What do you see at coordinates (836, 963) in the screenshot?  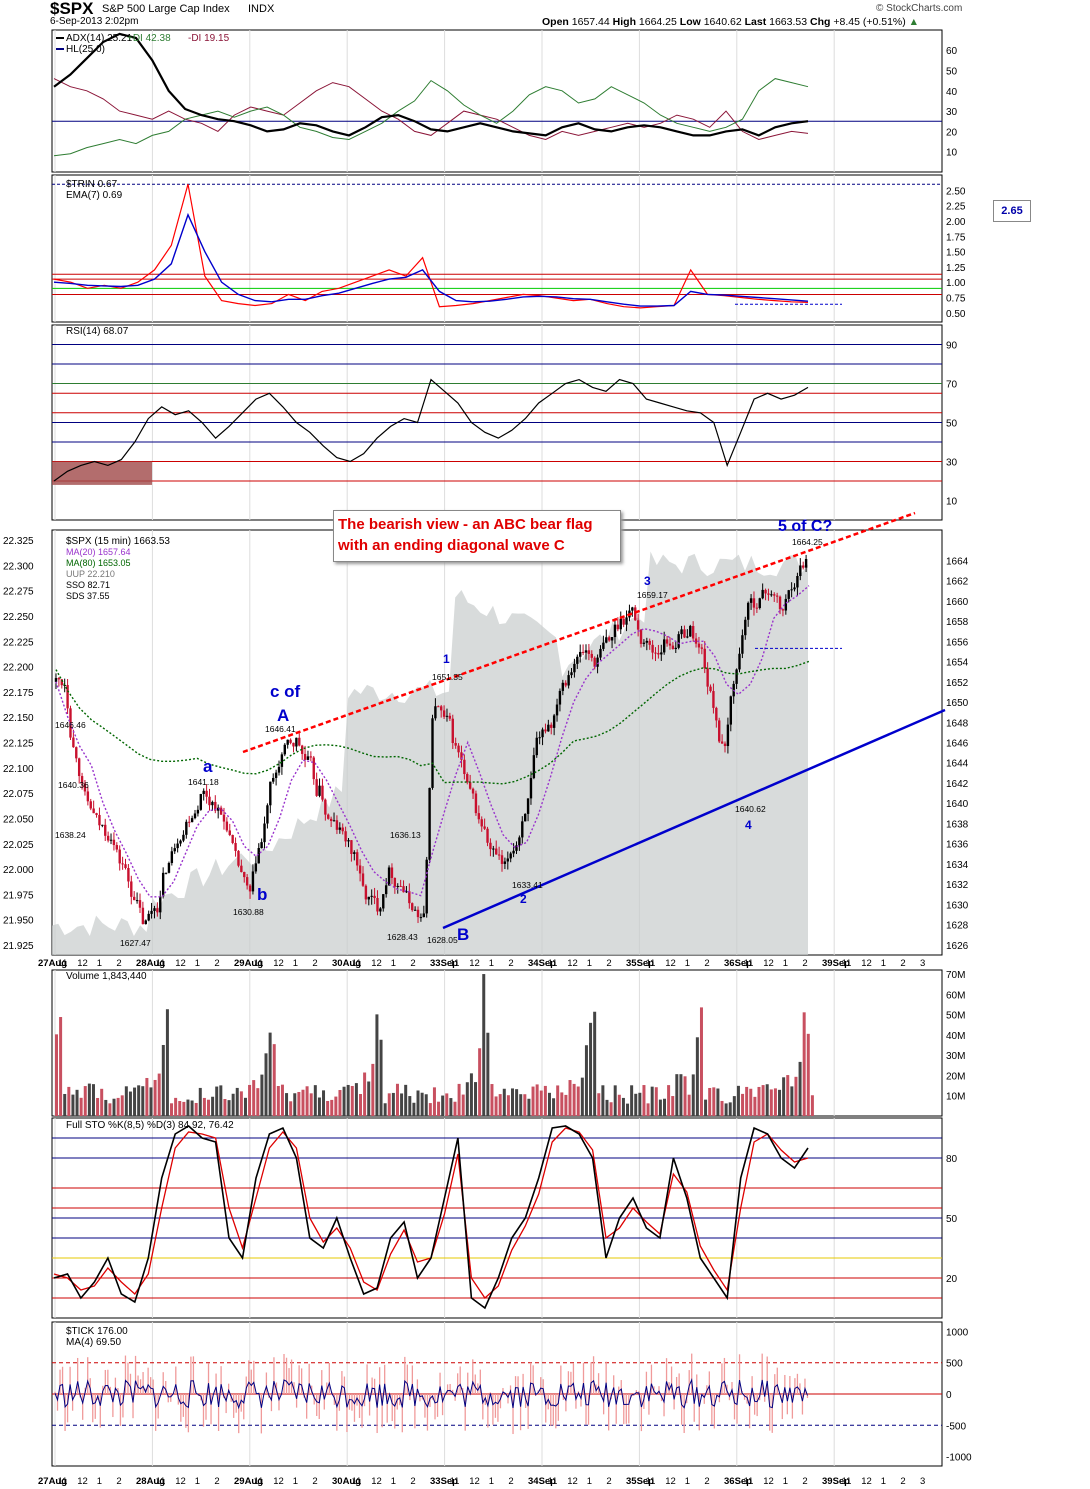 I see `x-axis-label: 39Sep` at bounding box center [836, 963].